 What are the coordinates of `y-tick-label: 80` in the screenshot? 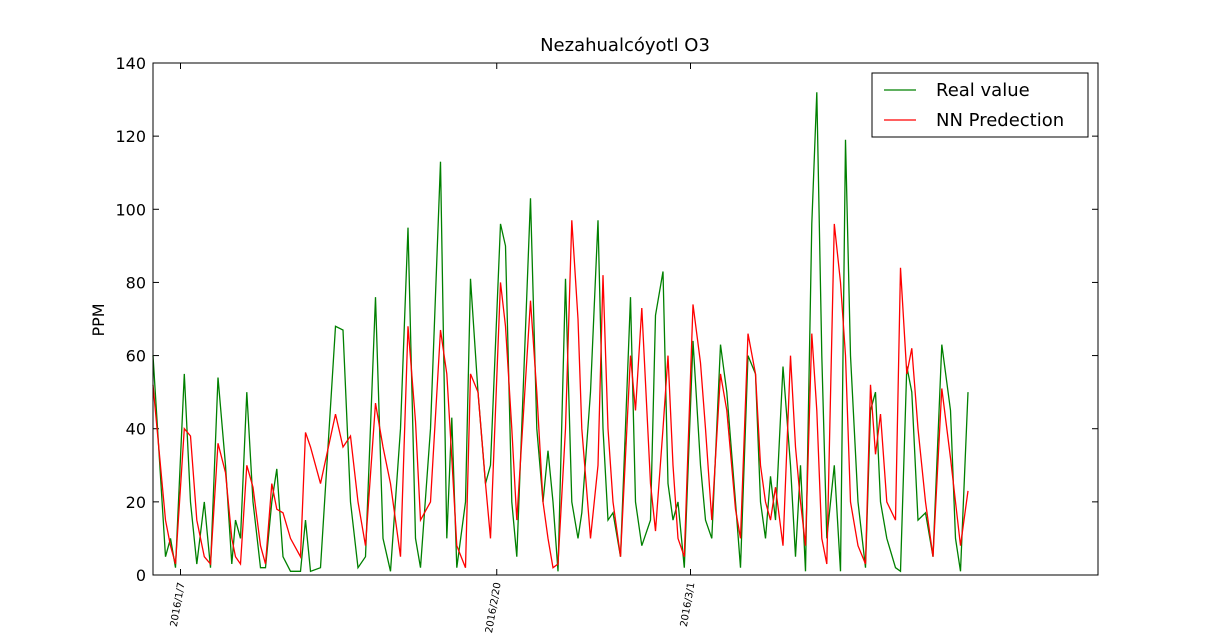 It's located at (136, 282).